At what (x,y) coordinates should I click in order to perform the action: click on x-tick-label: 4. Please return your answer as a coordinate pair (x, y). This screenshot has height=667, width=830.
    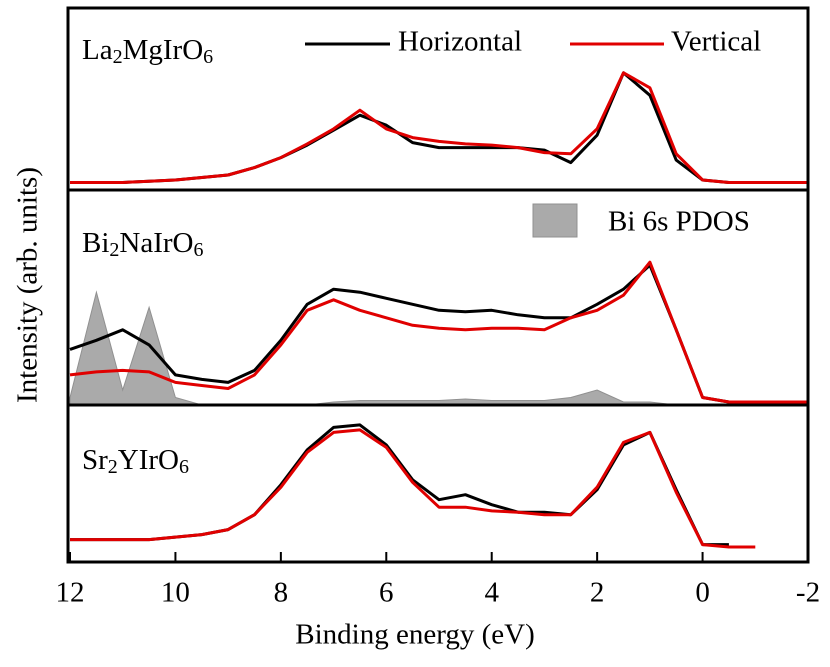
    Looking at the image, I should click on (491, 593).